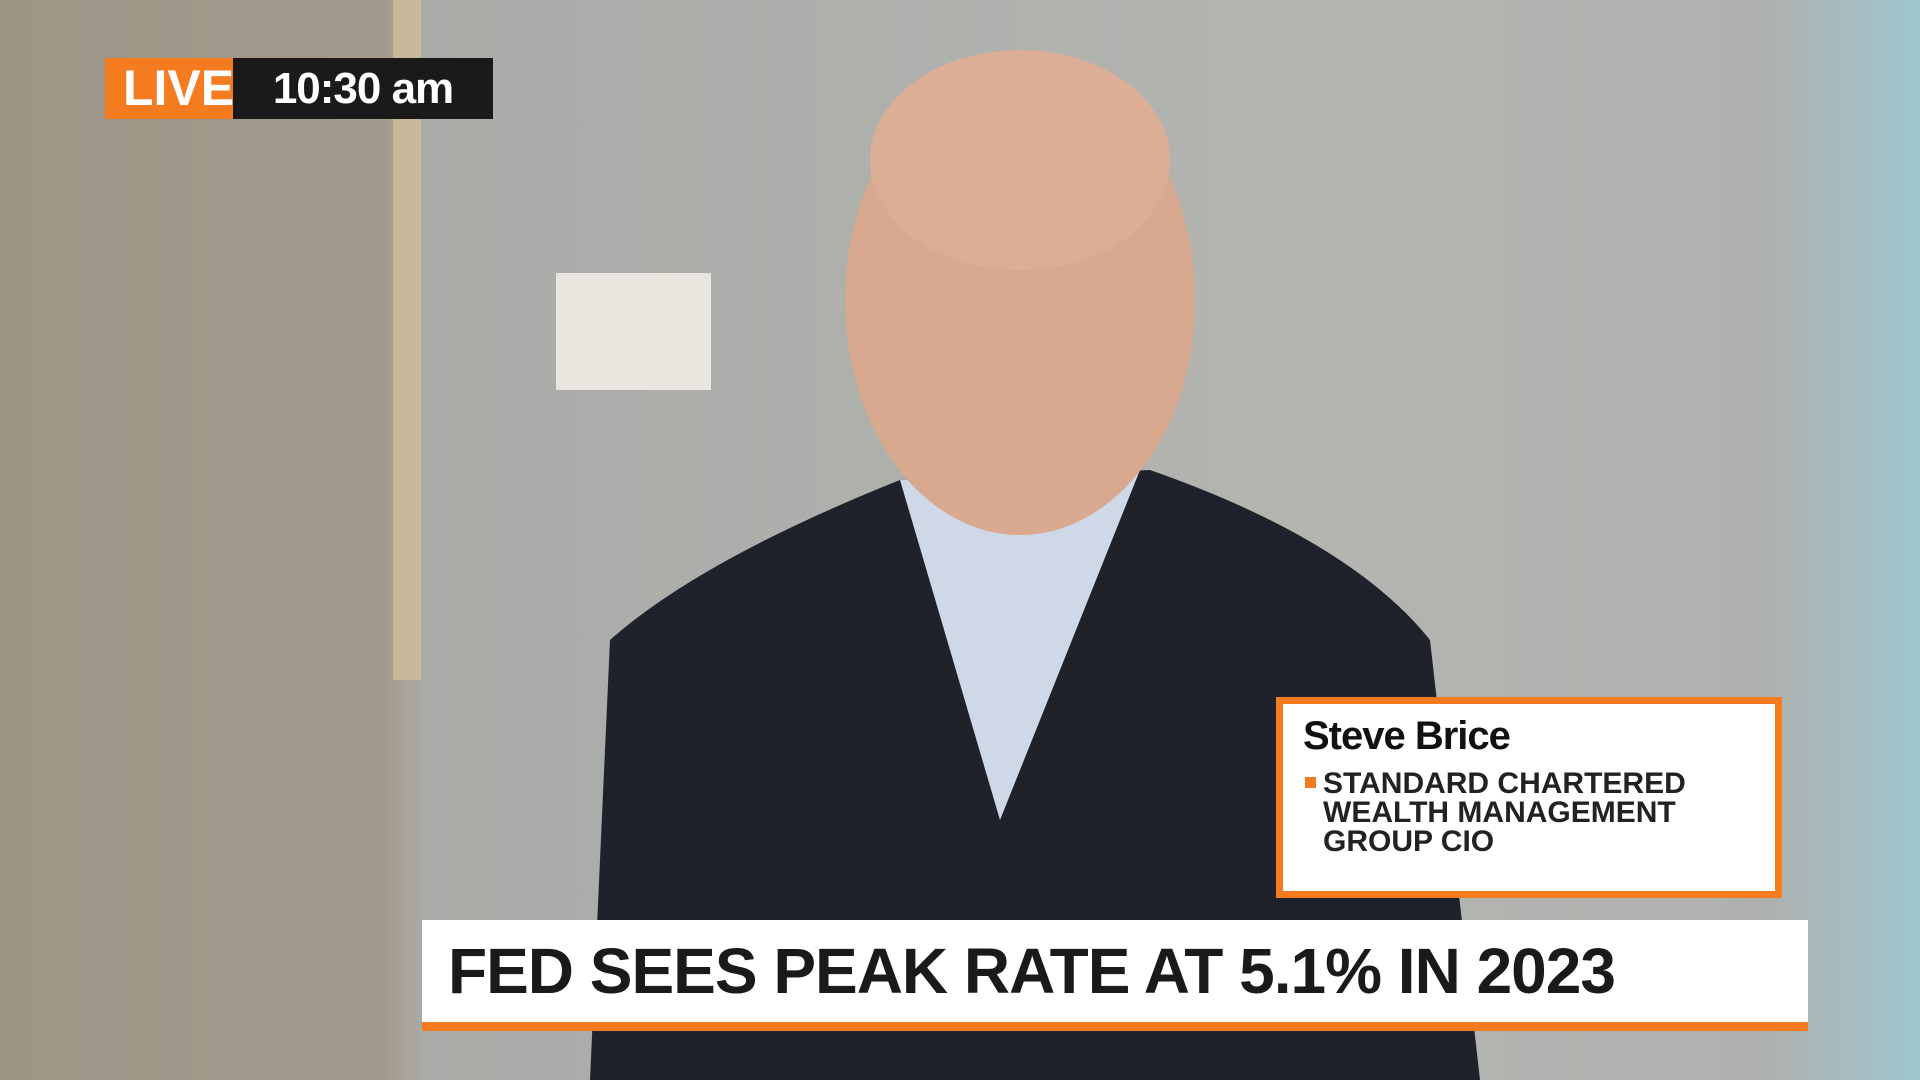 Image resolution: width=1920 pixels, height=1080 pixels. I want to click on guest-title-line: STANDARD CHARTERED, so click(1504, 783).